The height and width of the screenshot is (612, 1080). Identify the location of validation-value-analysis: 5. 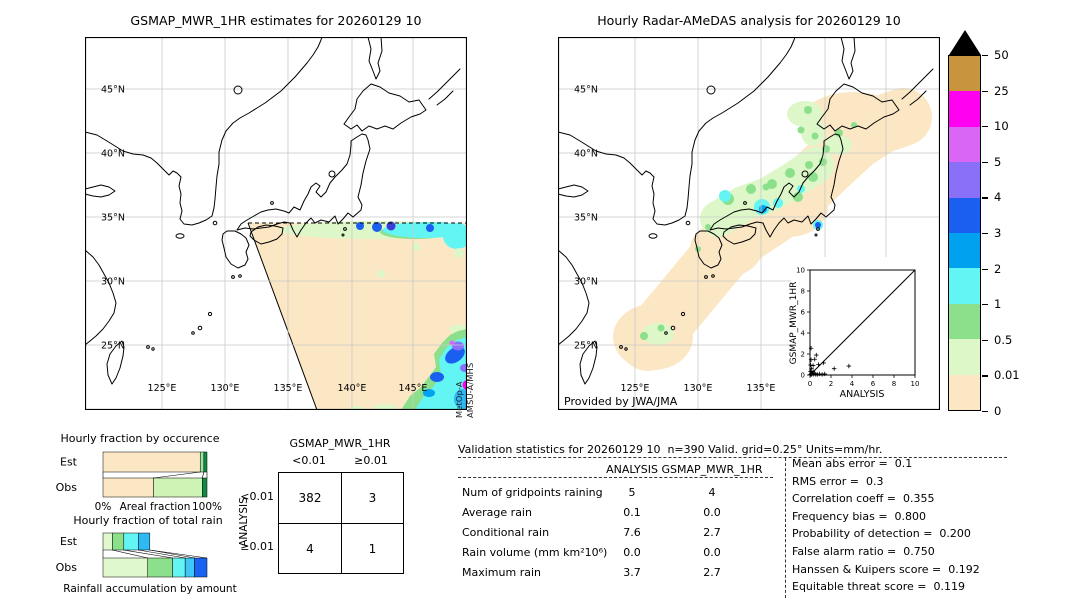
(632, 492).